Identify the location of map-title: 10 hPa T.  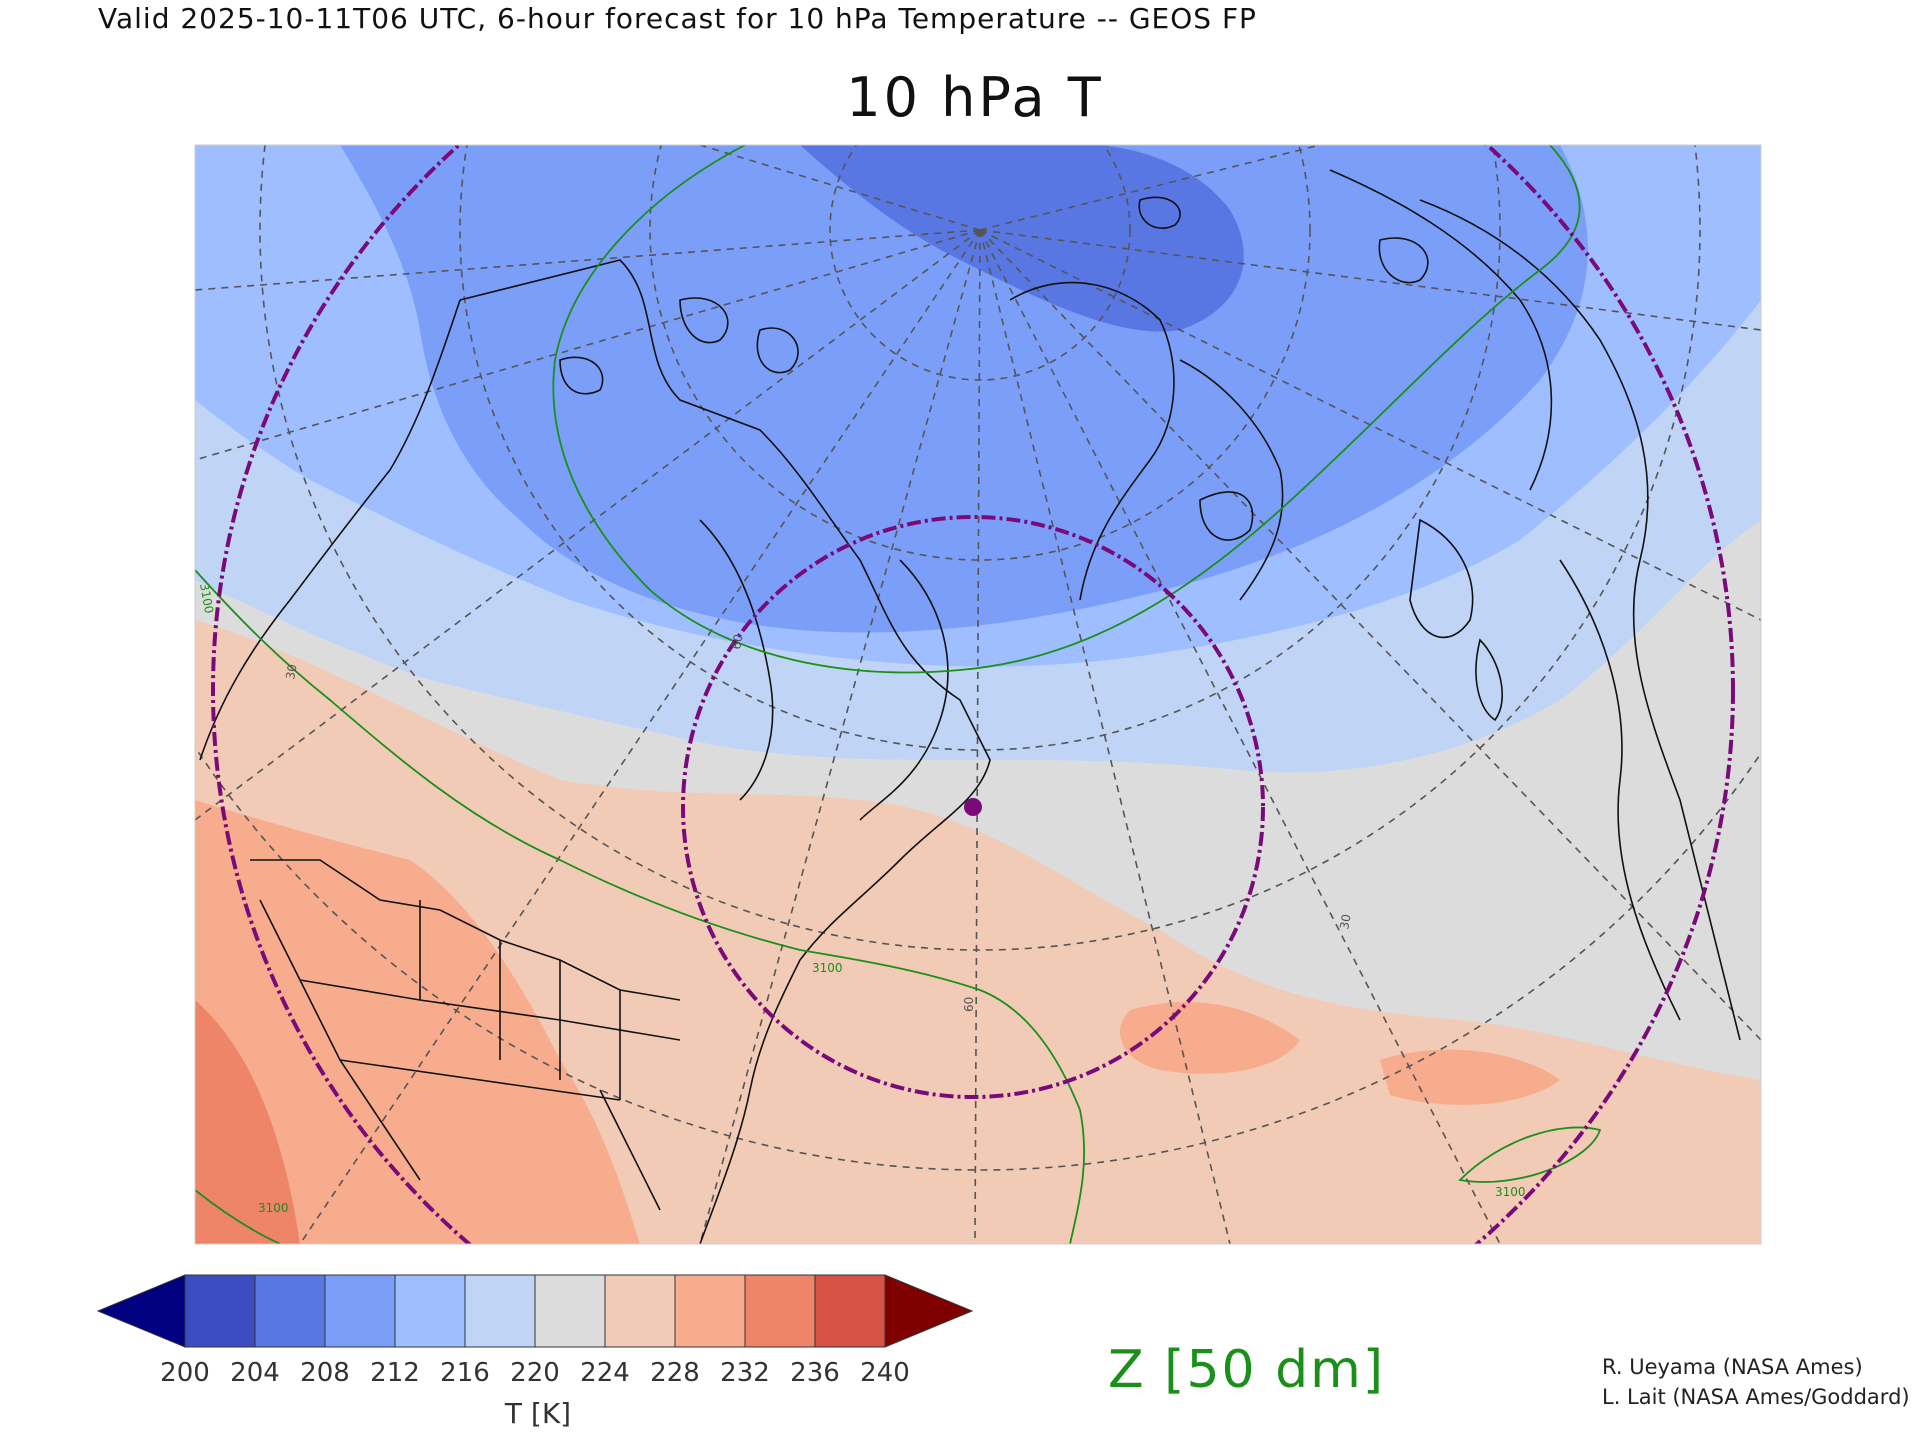
(975, 97).